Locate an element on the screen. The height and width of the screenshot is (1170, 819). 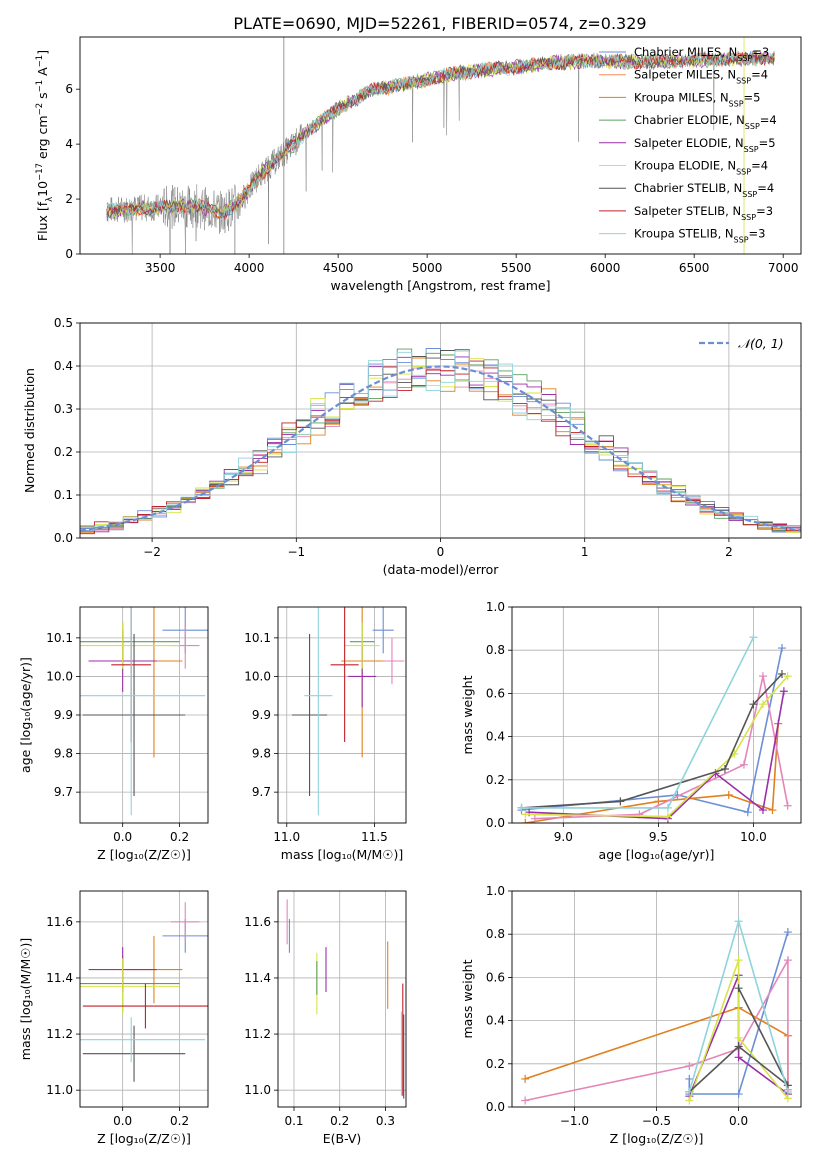
y-tick-label: 11.0 is located at coordinates (59, 1090).